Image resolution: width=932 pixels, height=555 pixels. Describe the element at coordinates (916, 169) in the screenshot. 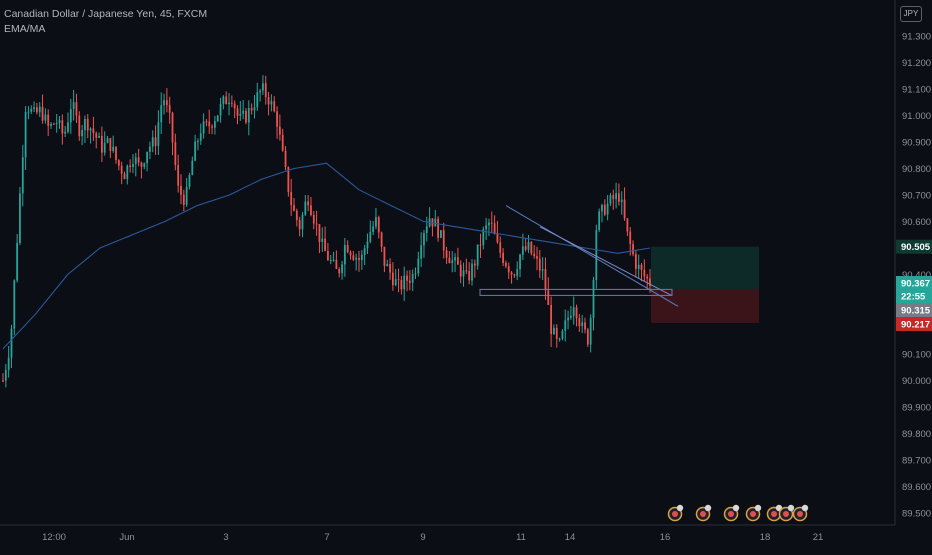

I see `price-tick-label: 90.800` at that location.